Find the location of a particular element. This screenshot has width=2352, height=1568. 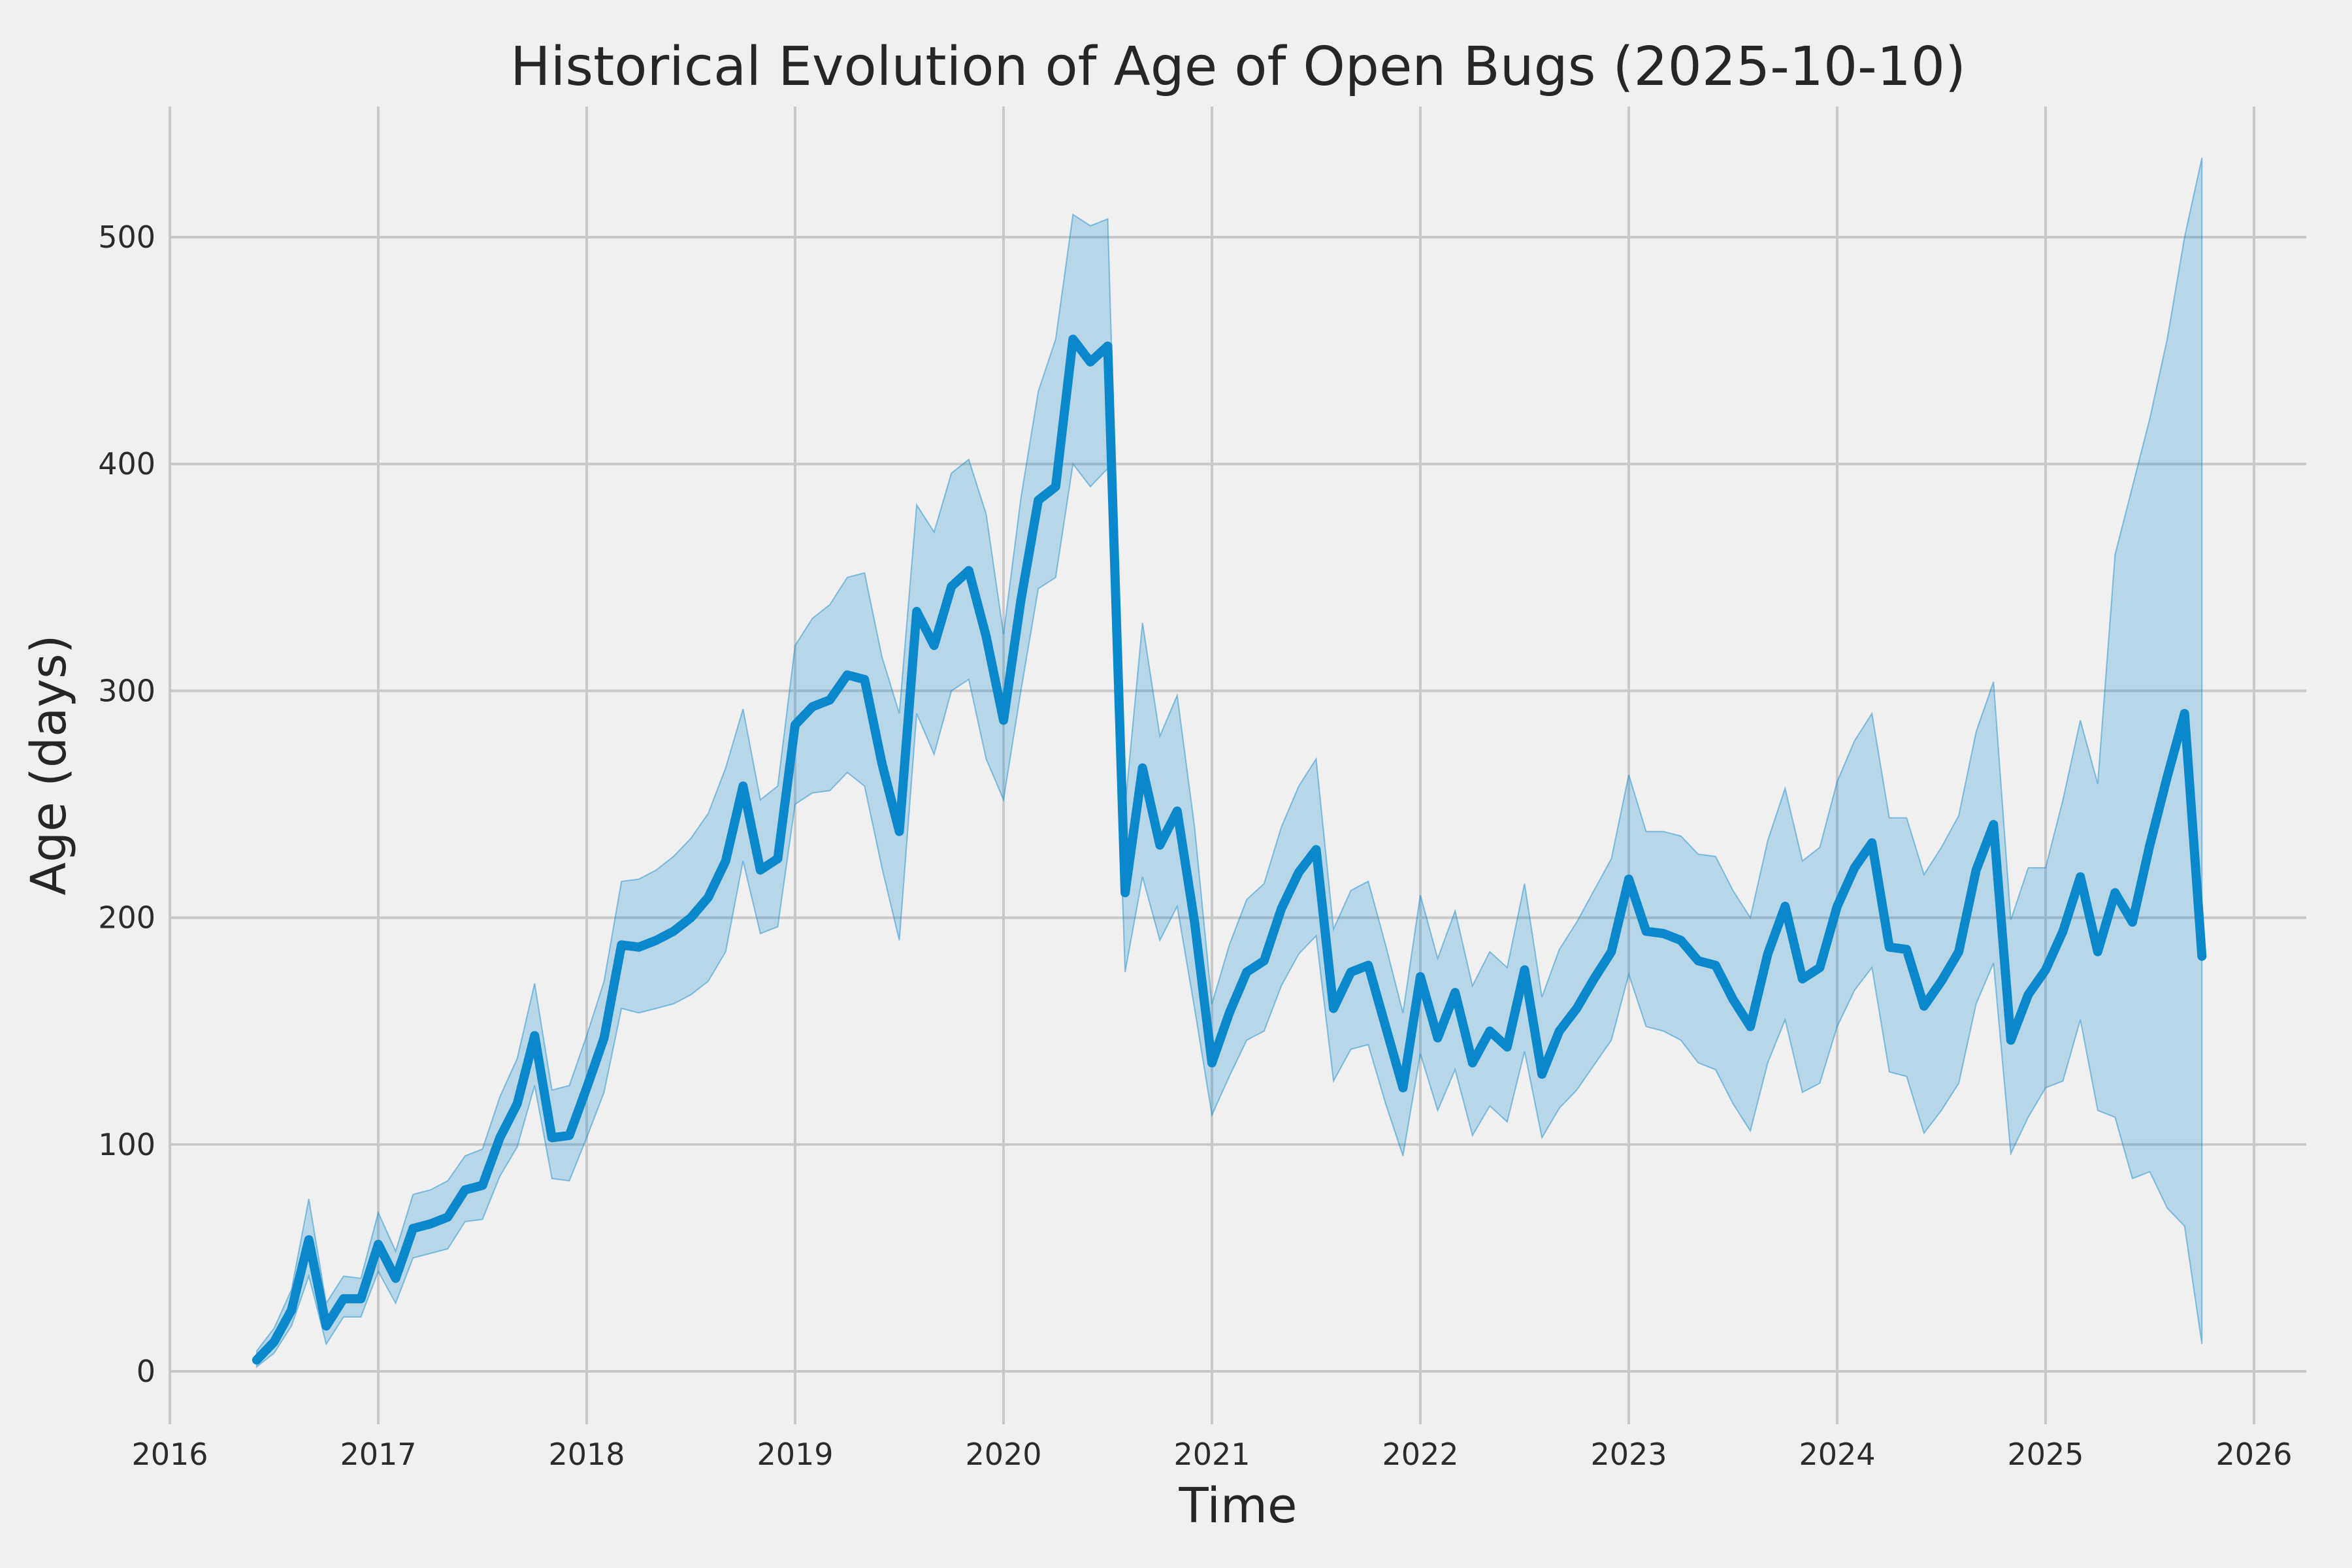

x-tick-label-2024: 2024 is located at coordinates (1837, 1454).